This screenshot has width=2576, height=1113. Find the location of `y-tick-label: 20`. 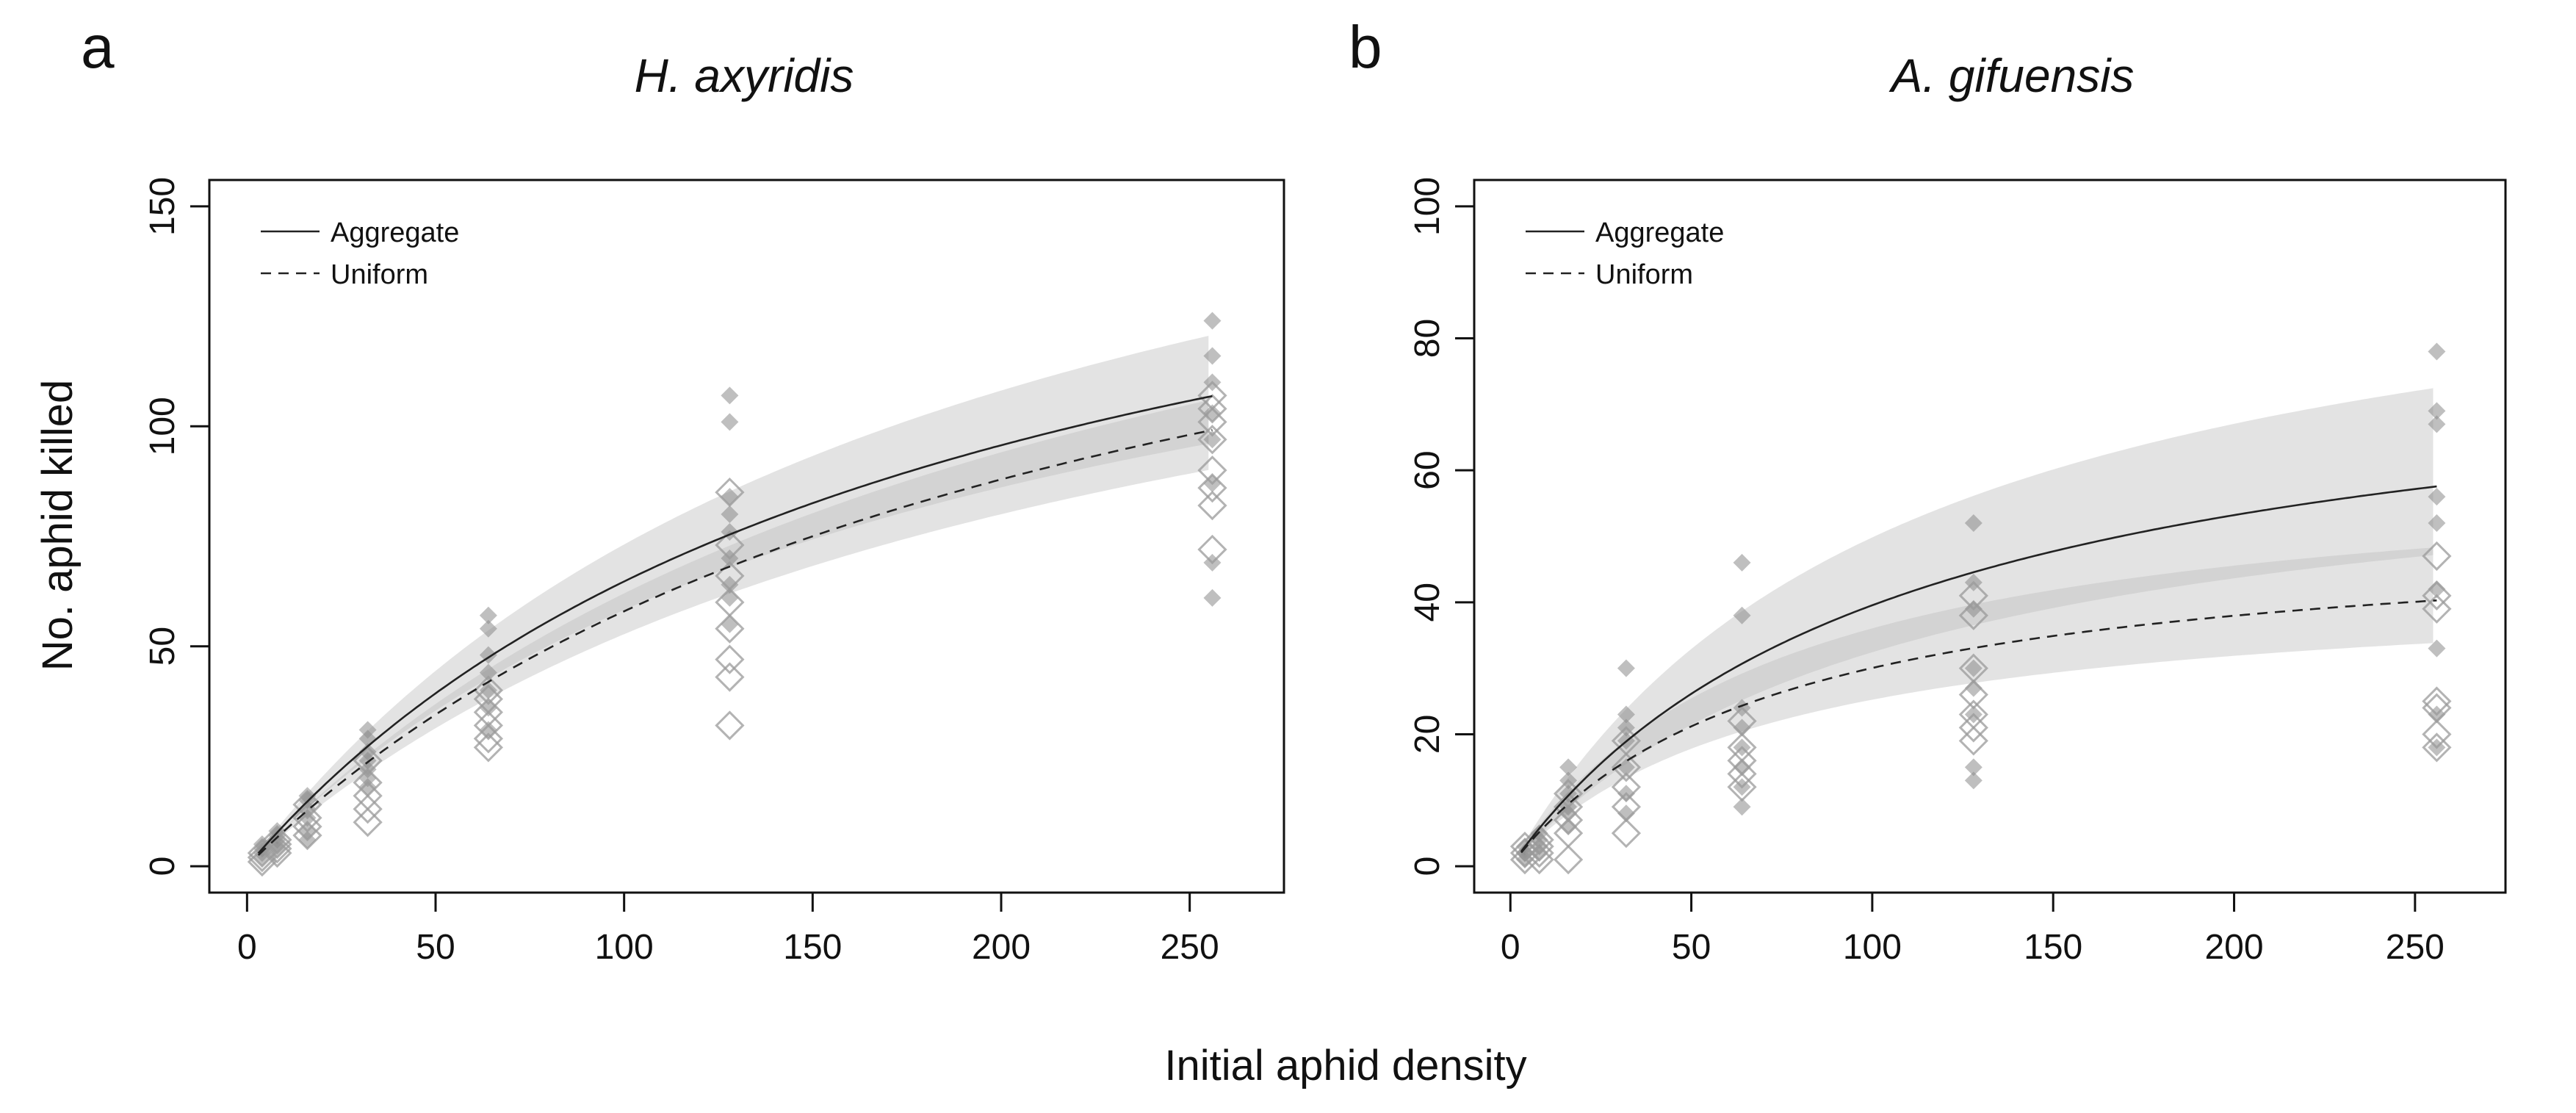

y-tick-label: 20 is located at coordinates (1427, 734).